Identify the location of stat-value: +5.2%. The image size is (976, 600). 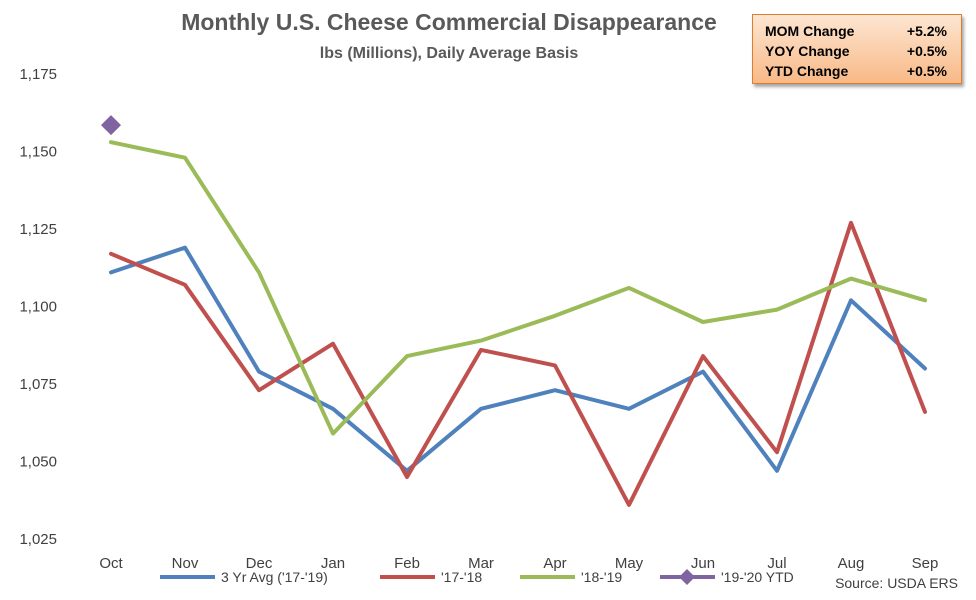
(926, 31).